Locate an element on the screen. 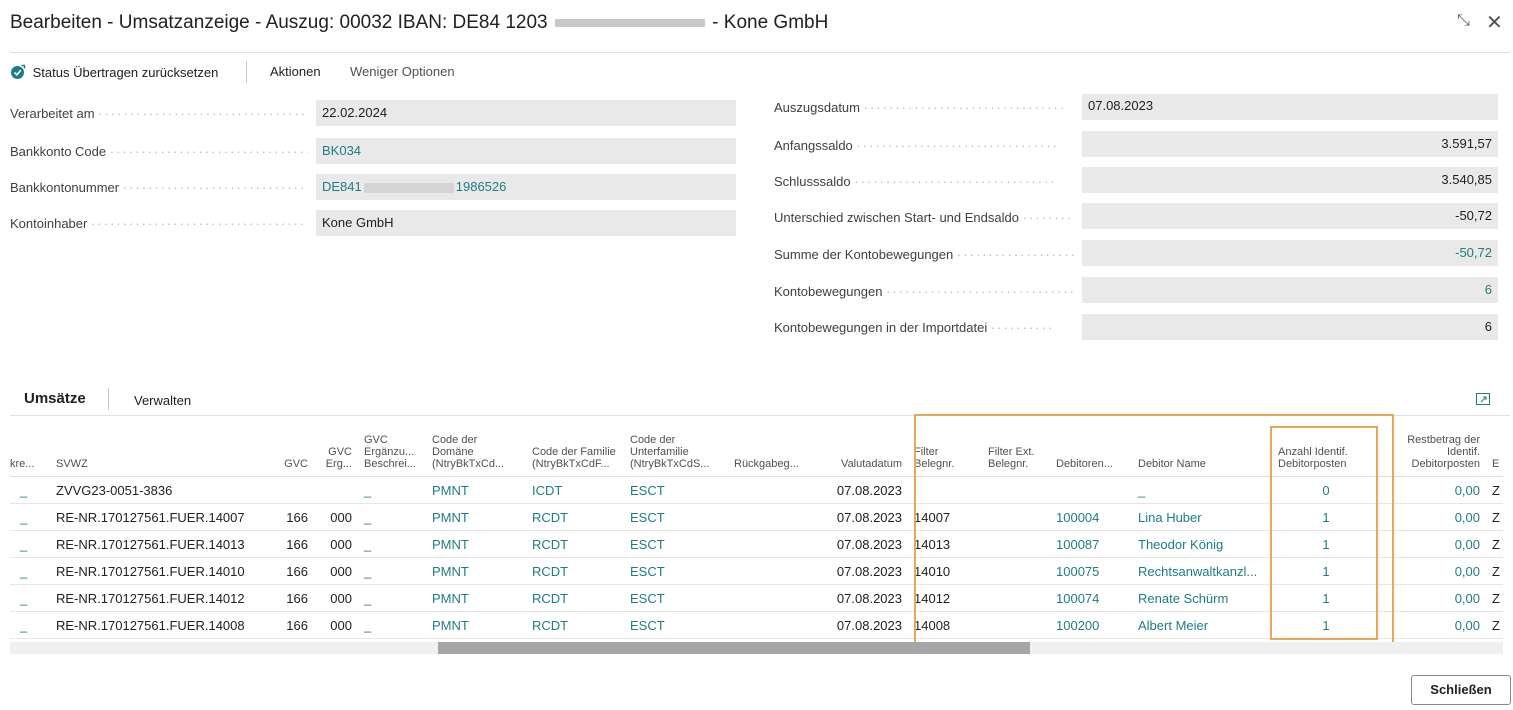 This screenshot has height=710, width=1513. cell-debitor-nr: 100200 is located at coordinates (1091, 625).